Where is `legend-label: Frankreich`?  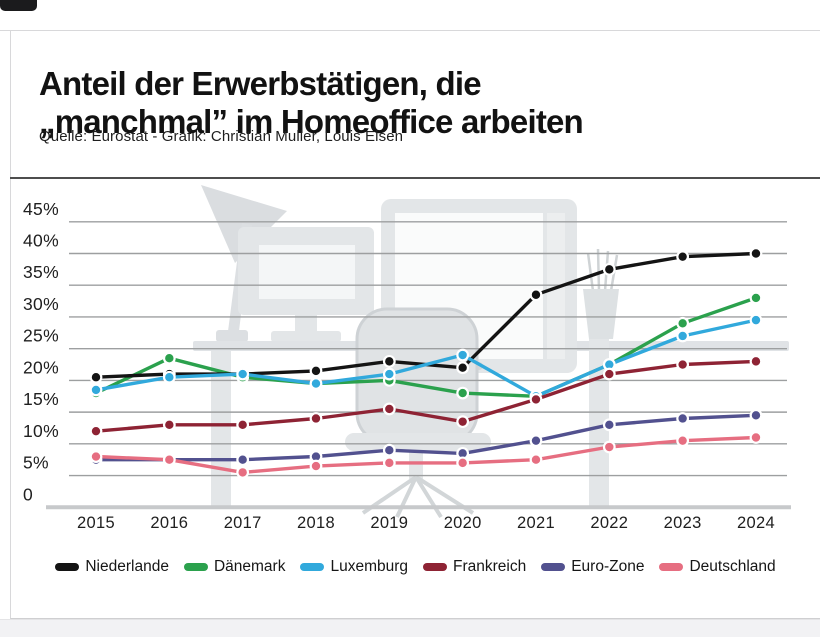 legend-label: Frankreich is located at coordinates (490, 566).